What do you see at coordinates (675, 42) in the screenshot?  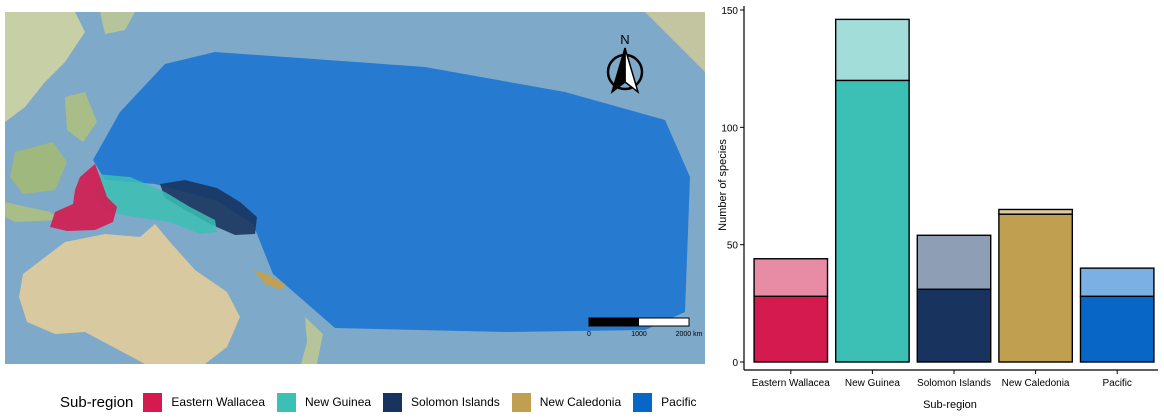 I see `north-america-landmass` at bounding box center [675, 42].